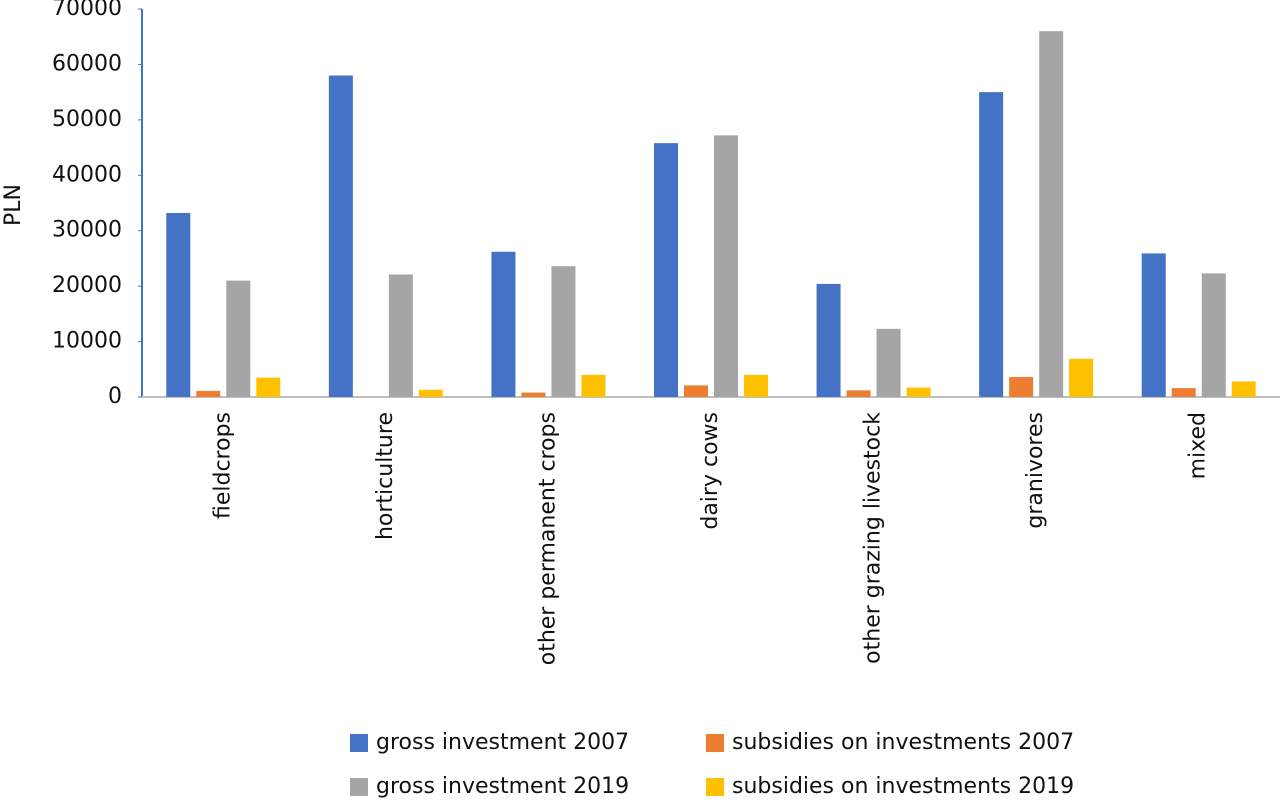  Describe the element at coordinates (385, 476) in the screenshot. I see `x-tick-label: horticulture` at that location.